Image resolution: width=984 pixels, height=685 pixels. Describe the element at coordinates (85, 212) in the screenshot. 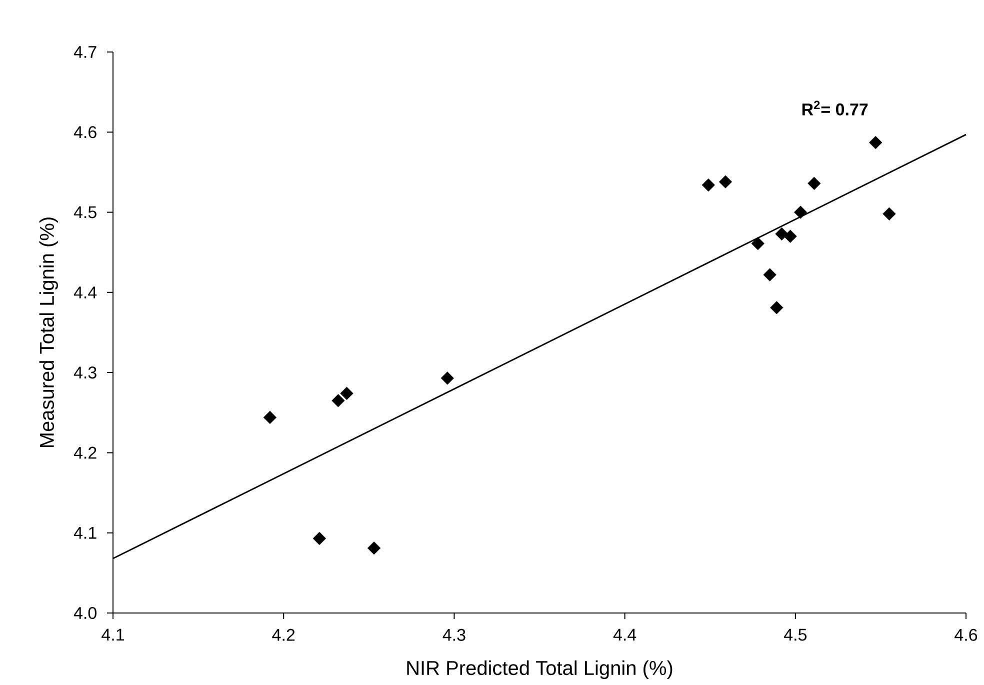

I see `y-tick-label: 4.5` at that location.